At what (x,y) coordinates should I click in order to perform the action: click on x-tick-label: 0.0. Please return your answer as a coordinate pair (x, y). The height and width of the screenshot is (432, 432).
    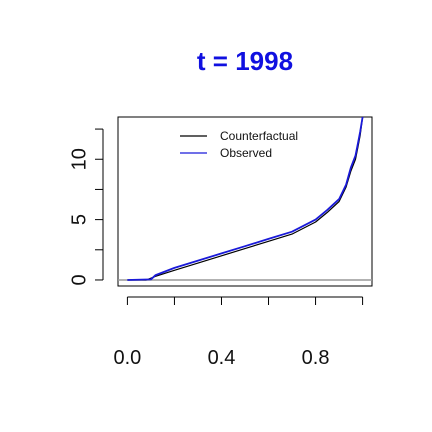
    Looking at the image, I should click on (128, 358).